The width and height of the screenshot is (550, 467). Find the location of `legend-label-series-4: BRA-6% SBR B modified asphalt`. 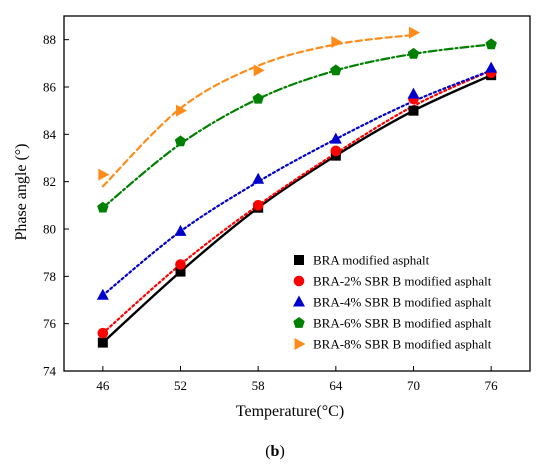

legend-label-series-4: BRA-6% SBR B modified asphalt is located at coordinates (402, 323).